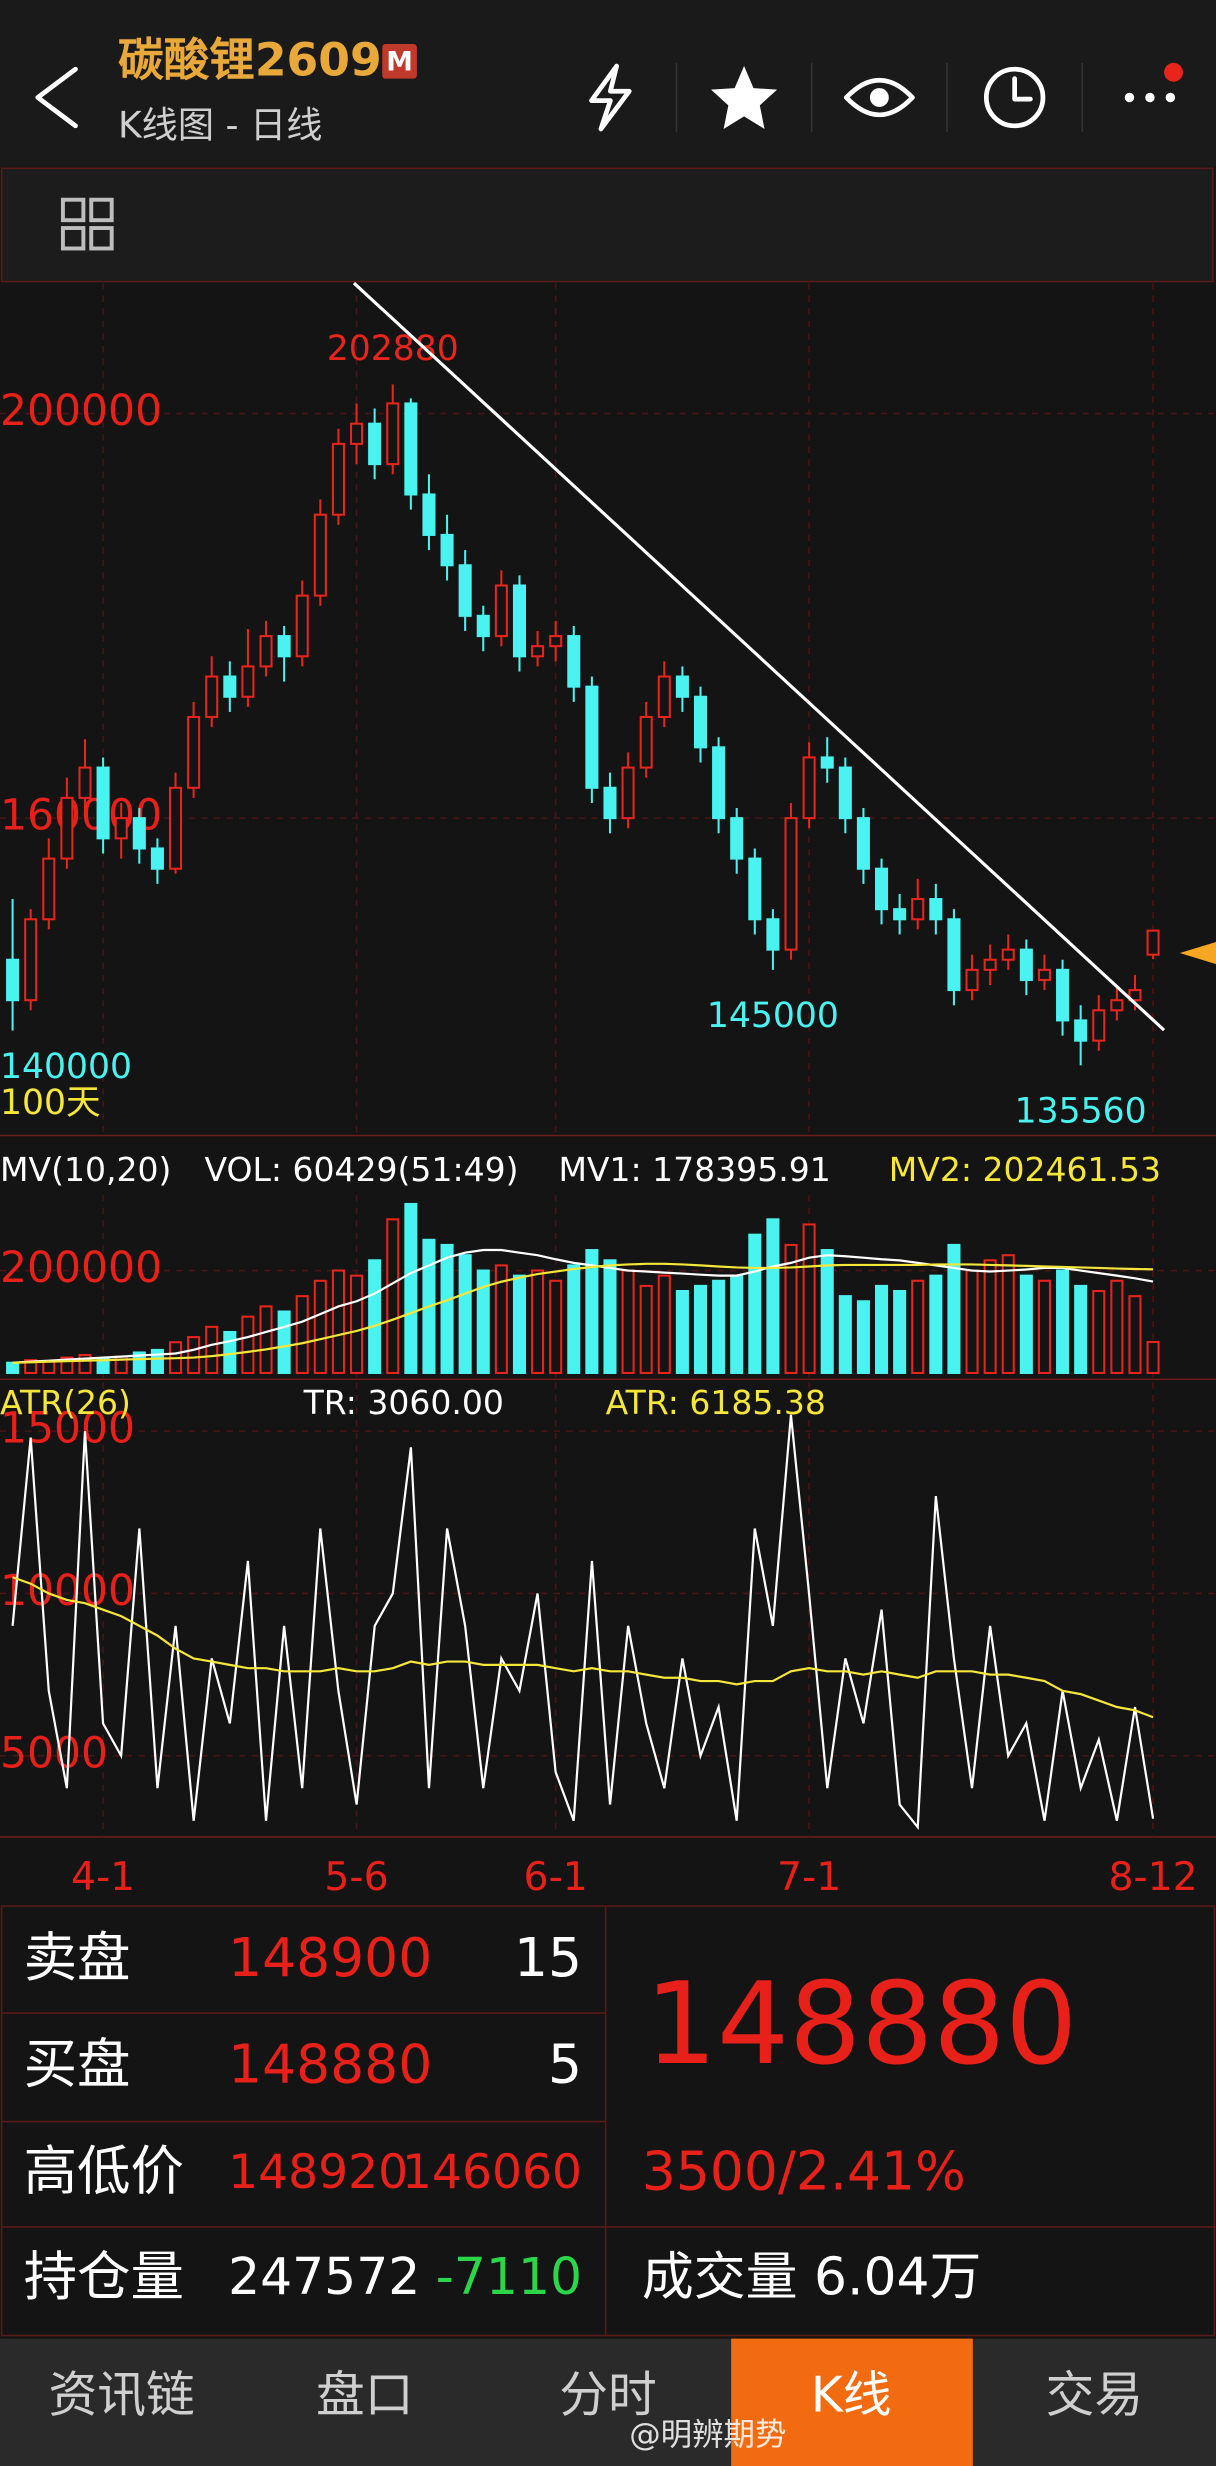 Image resolution: width=1216 pixels, height=2466 pixels. What do you see at coordinates (716, 1402) in the screenshot?
I see `legend-item: ATR: 6185.38` at bounding box center [716, 1402].